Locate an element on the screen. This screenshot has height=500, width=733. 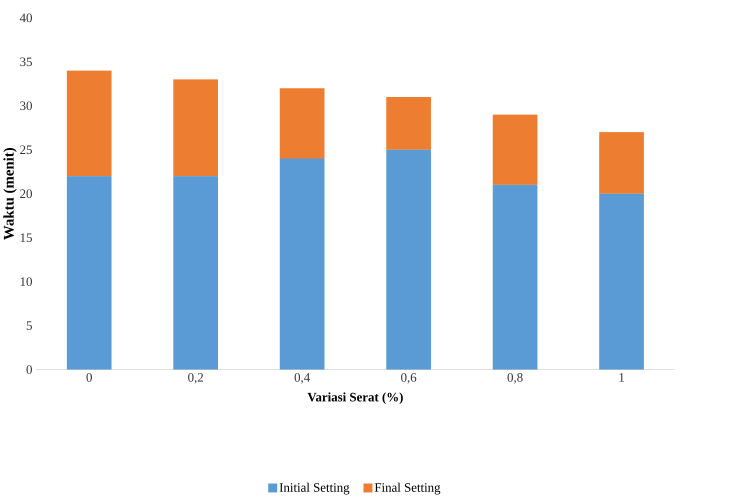
legend-label: Final Setting is located at coordinates (407, 488).